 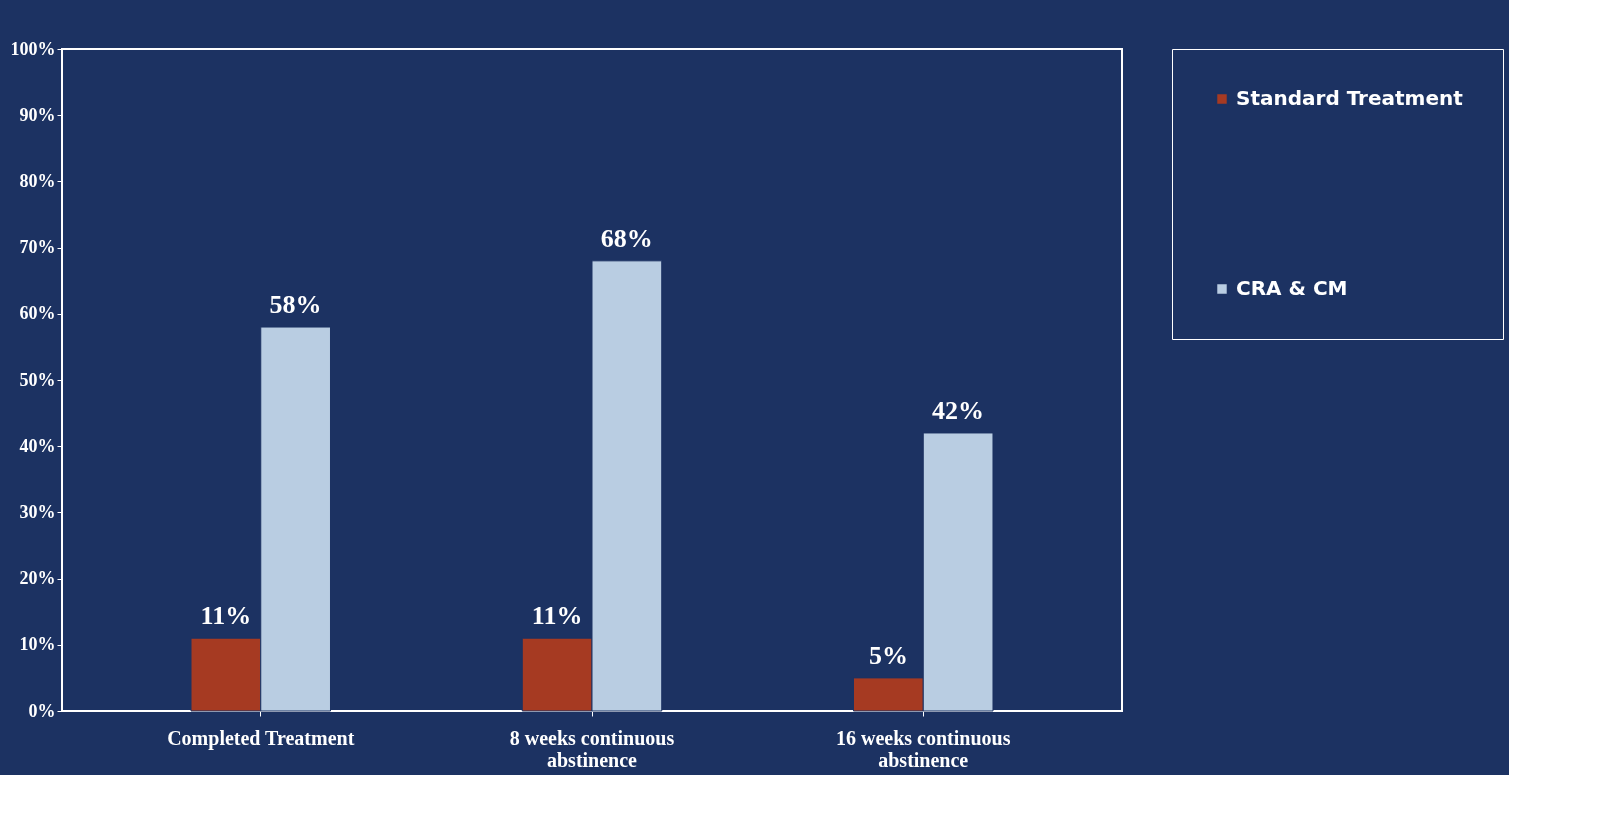 I want to click on data-label: 42%, so click(x=958, y=410).